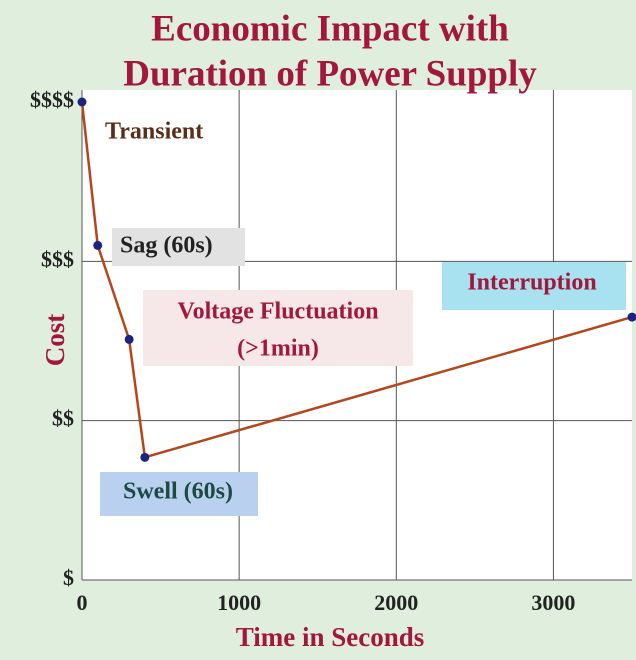 The height and width of the screenshot is (660, 636). I want to click on annotation: Sag (60s), so click(166, 246).